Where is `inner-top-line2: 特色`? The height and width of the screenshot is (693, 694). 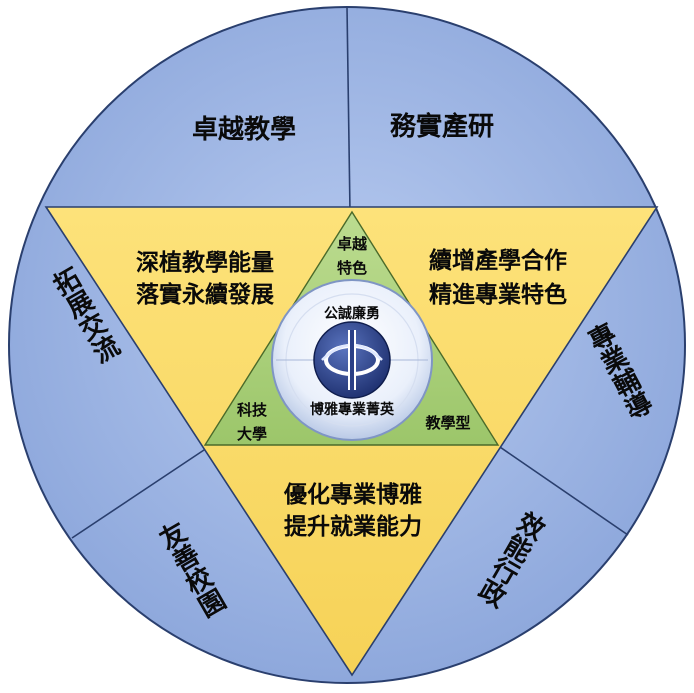 inner-top-line2: 特色 is located at coordinates (352, 268).